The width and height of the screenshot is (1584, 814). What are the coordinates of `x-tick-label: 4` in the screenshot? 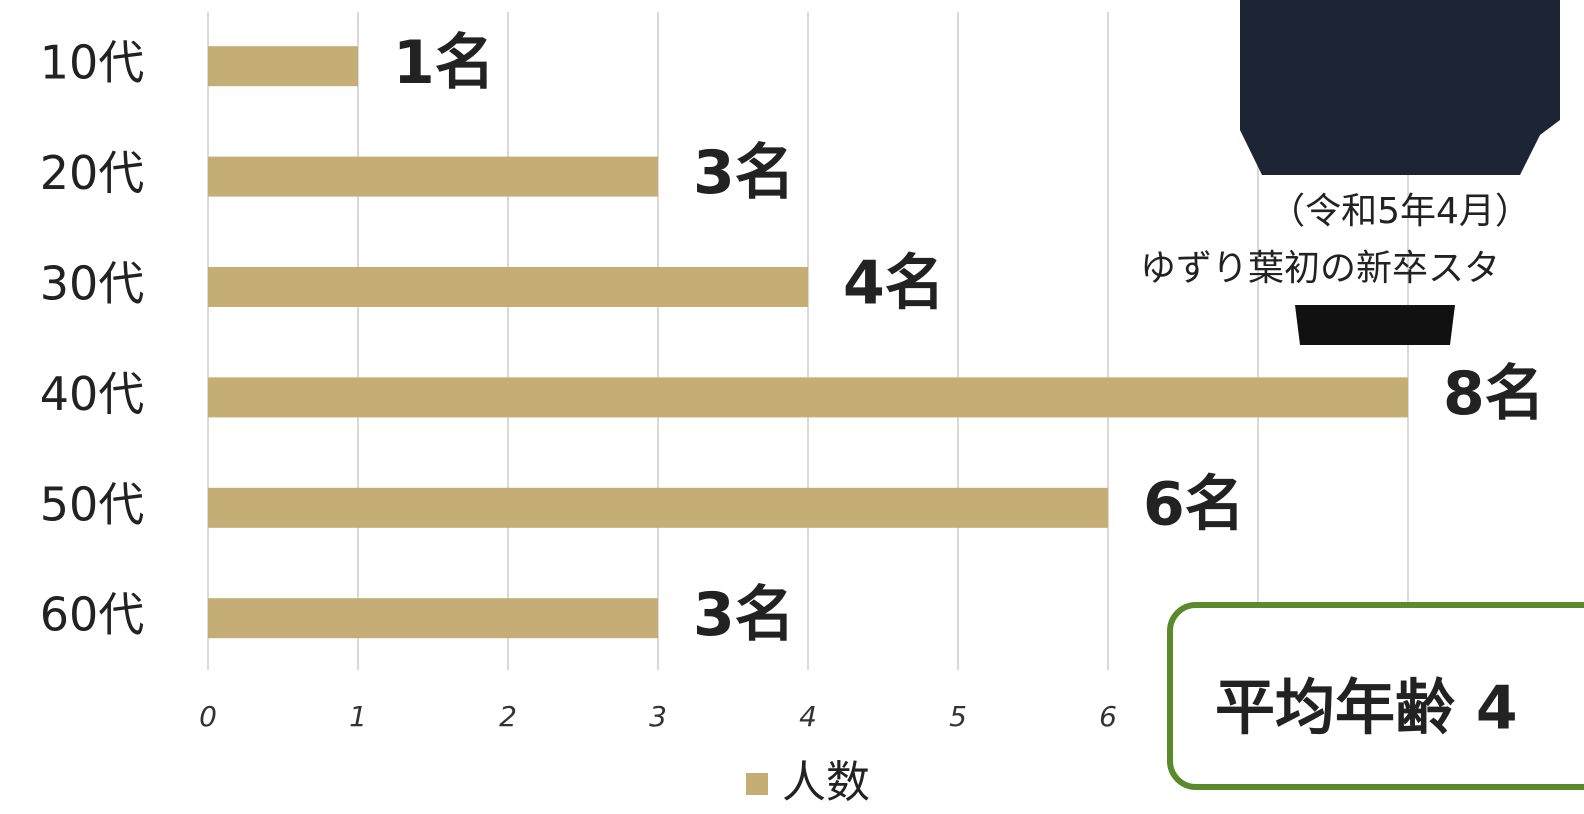 It's located at (808, 716).